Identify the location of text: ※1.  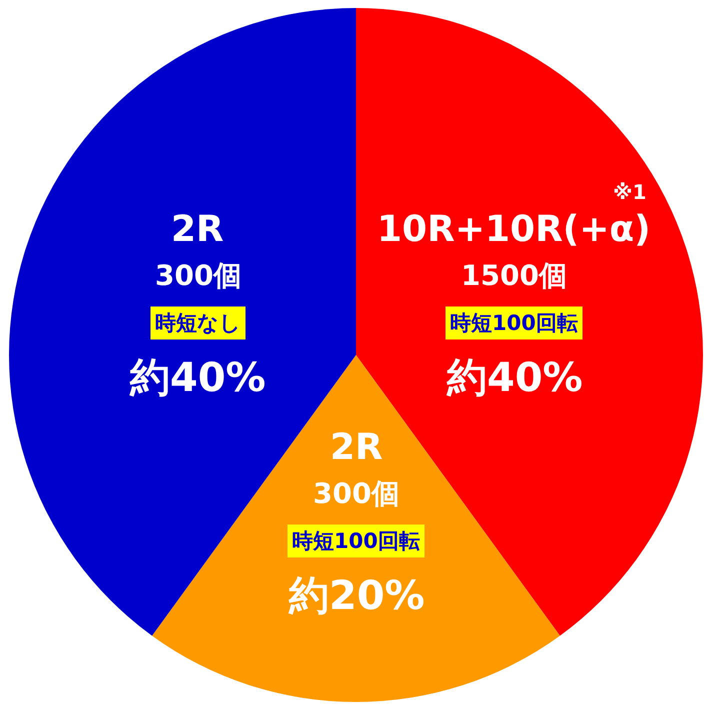
(629, 192).